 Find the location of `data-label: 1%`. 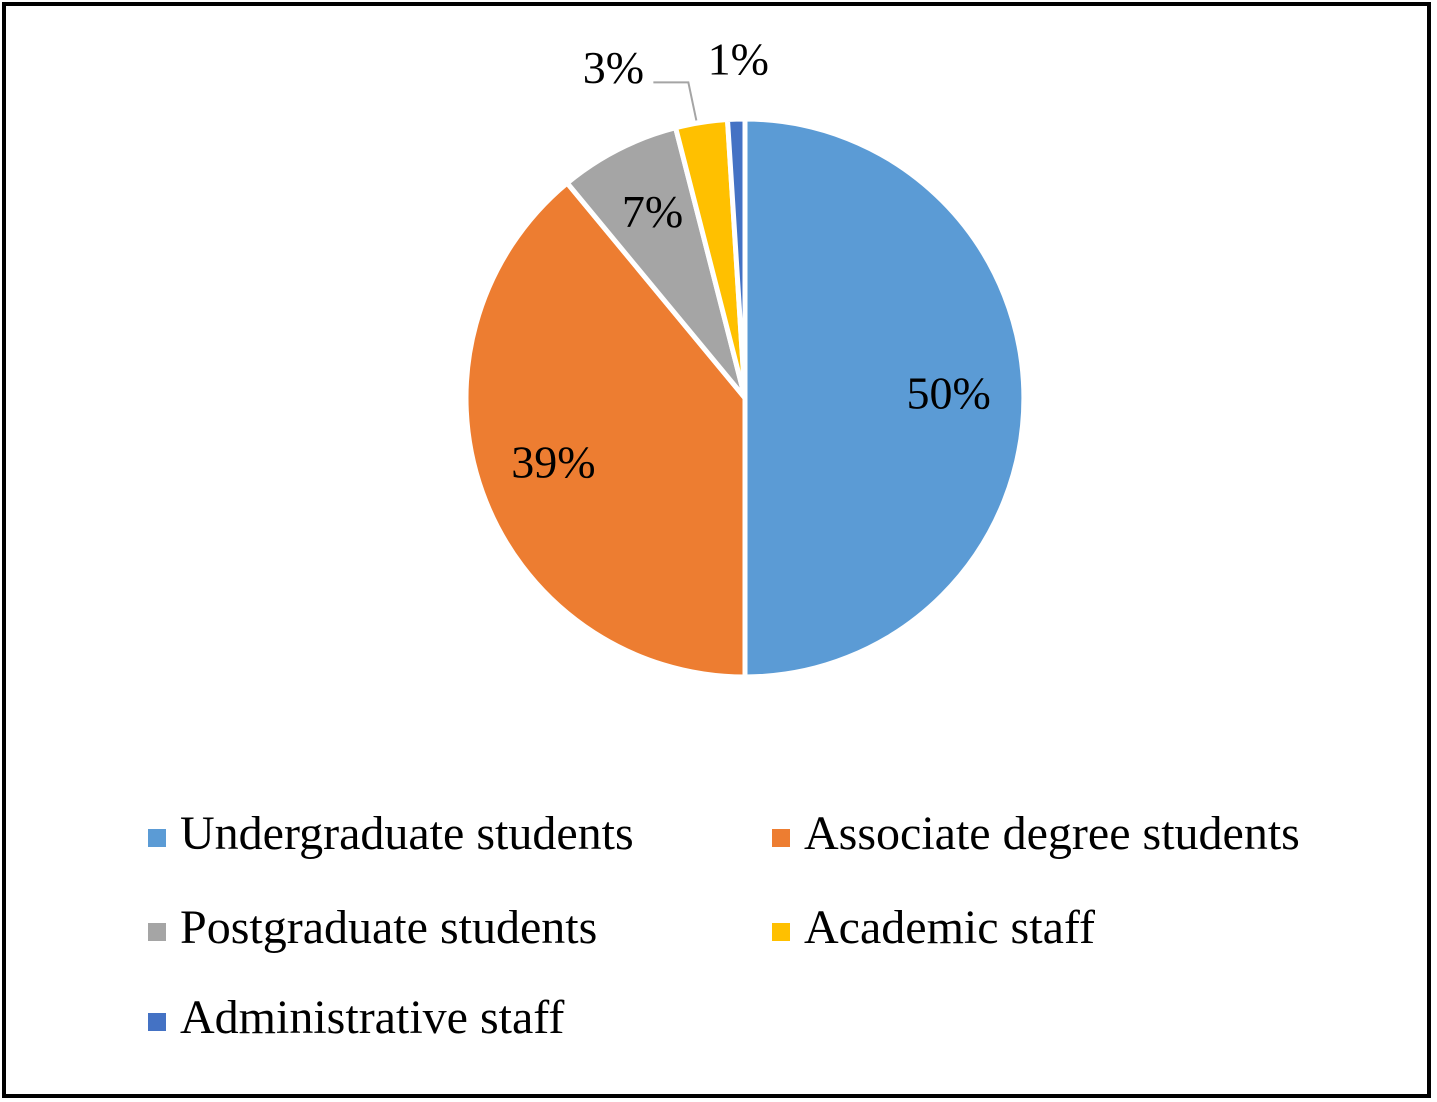

data-label: 1% is located at coordinates (738, 59).